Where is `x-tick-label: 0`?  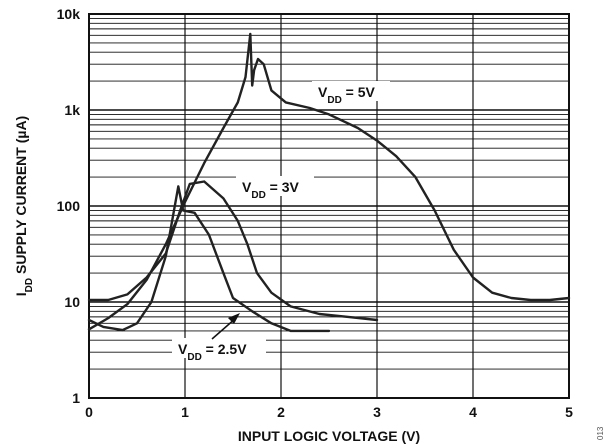
x-tick-label: 0 is located at coordinates (89, 412).